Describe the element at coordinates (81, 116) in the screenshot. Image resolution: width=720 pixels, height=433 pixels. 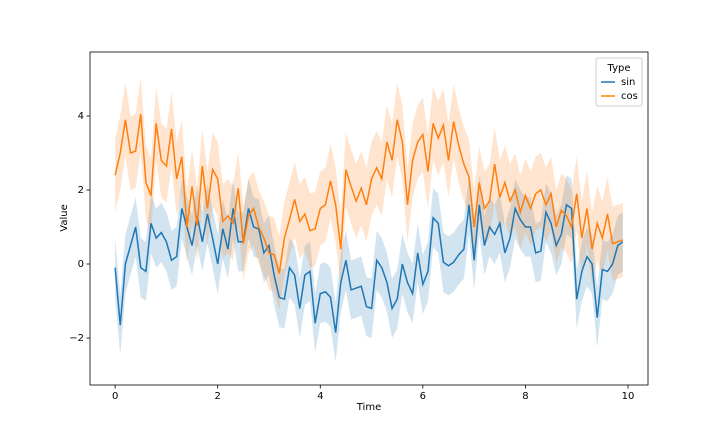
I see `y-tick-label: 4` at that location.